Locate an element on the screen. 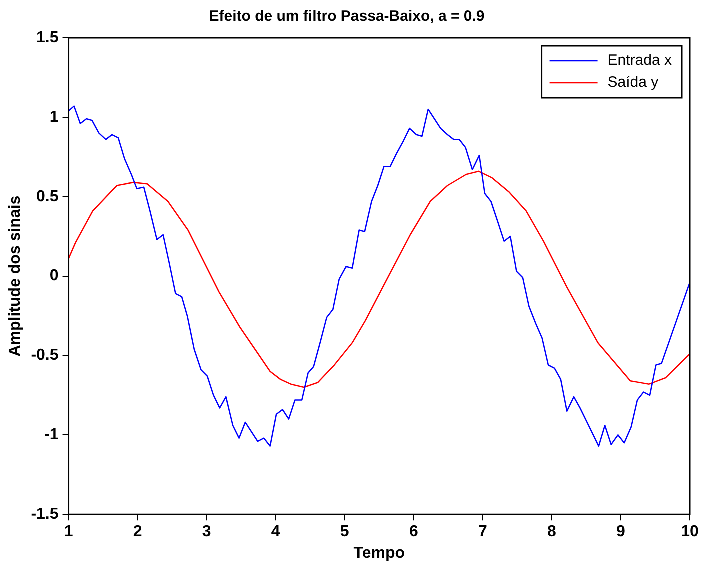  y-tick-label: 0 is located at coordinates (54, 276).